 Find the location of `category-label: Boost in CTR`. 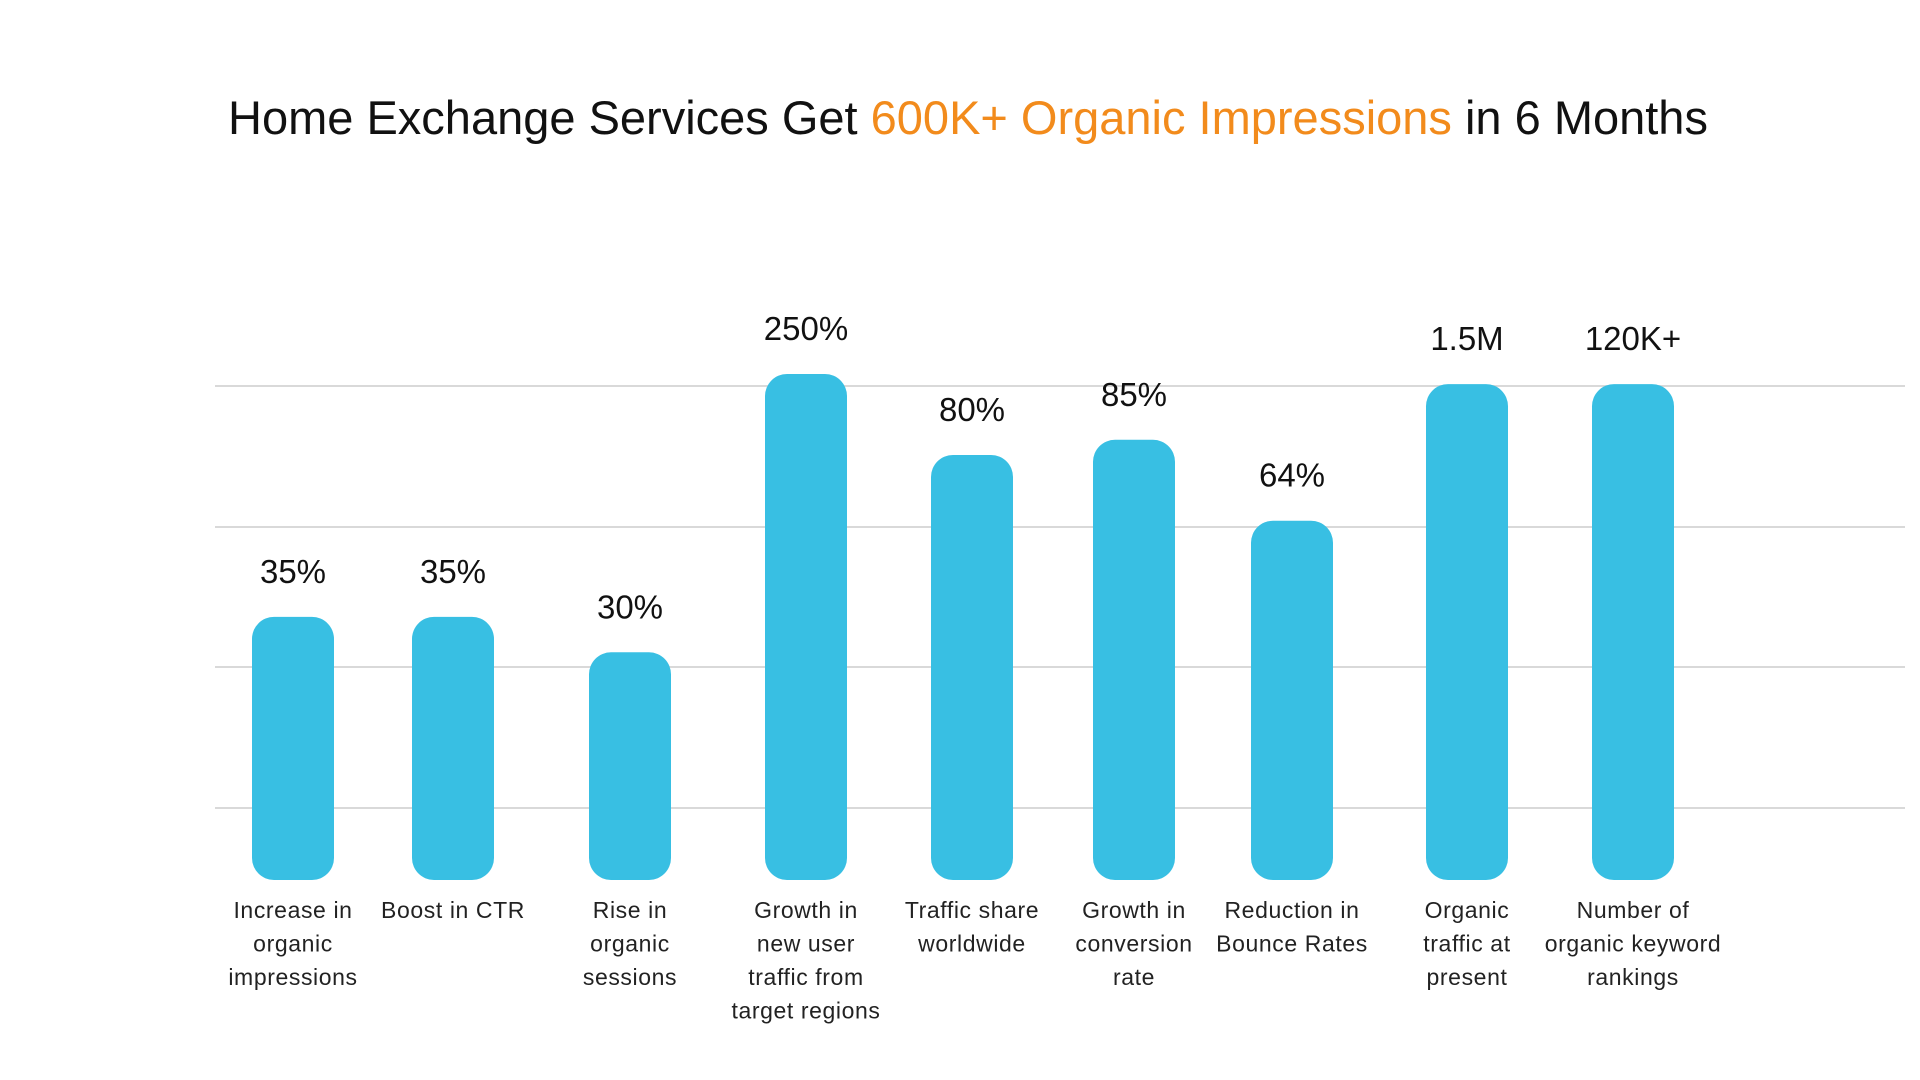

category-label: Boost in CTR is located at coordinates (453, 910).